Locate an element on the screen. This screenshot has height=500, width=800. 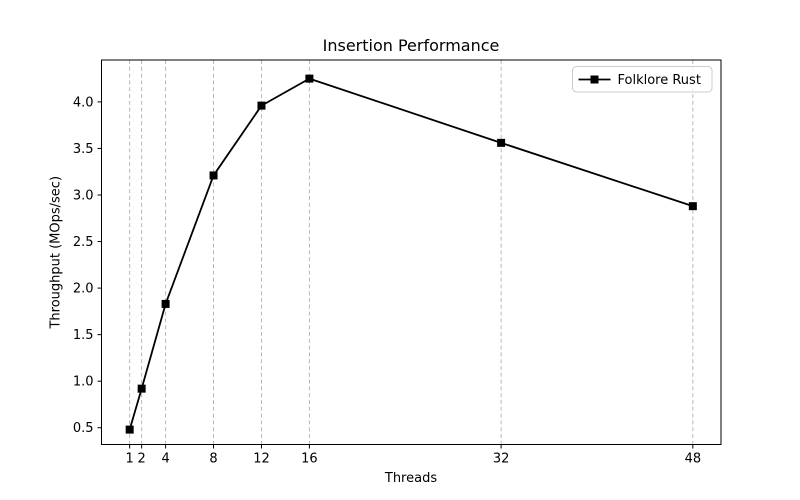
y-tick-label: 0.5 is located at coordinates (83, 428).